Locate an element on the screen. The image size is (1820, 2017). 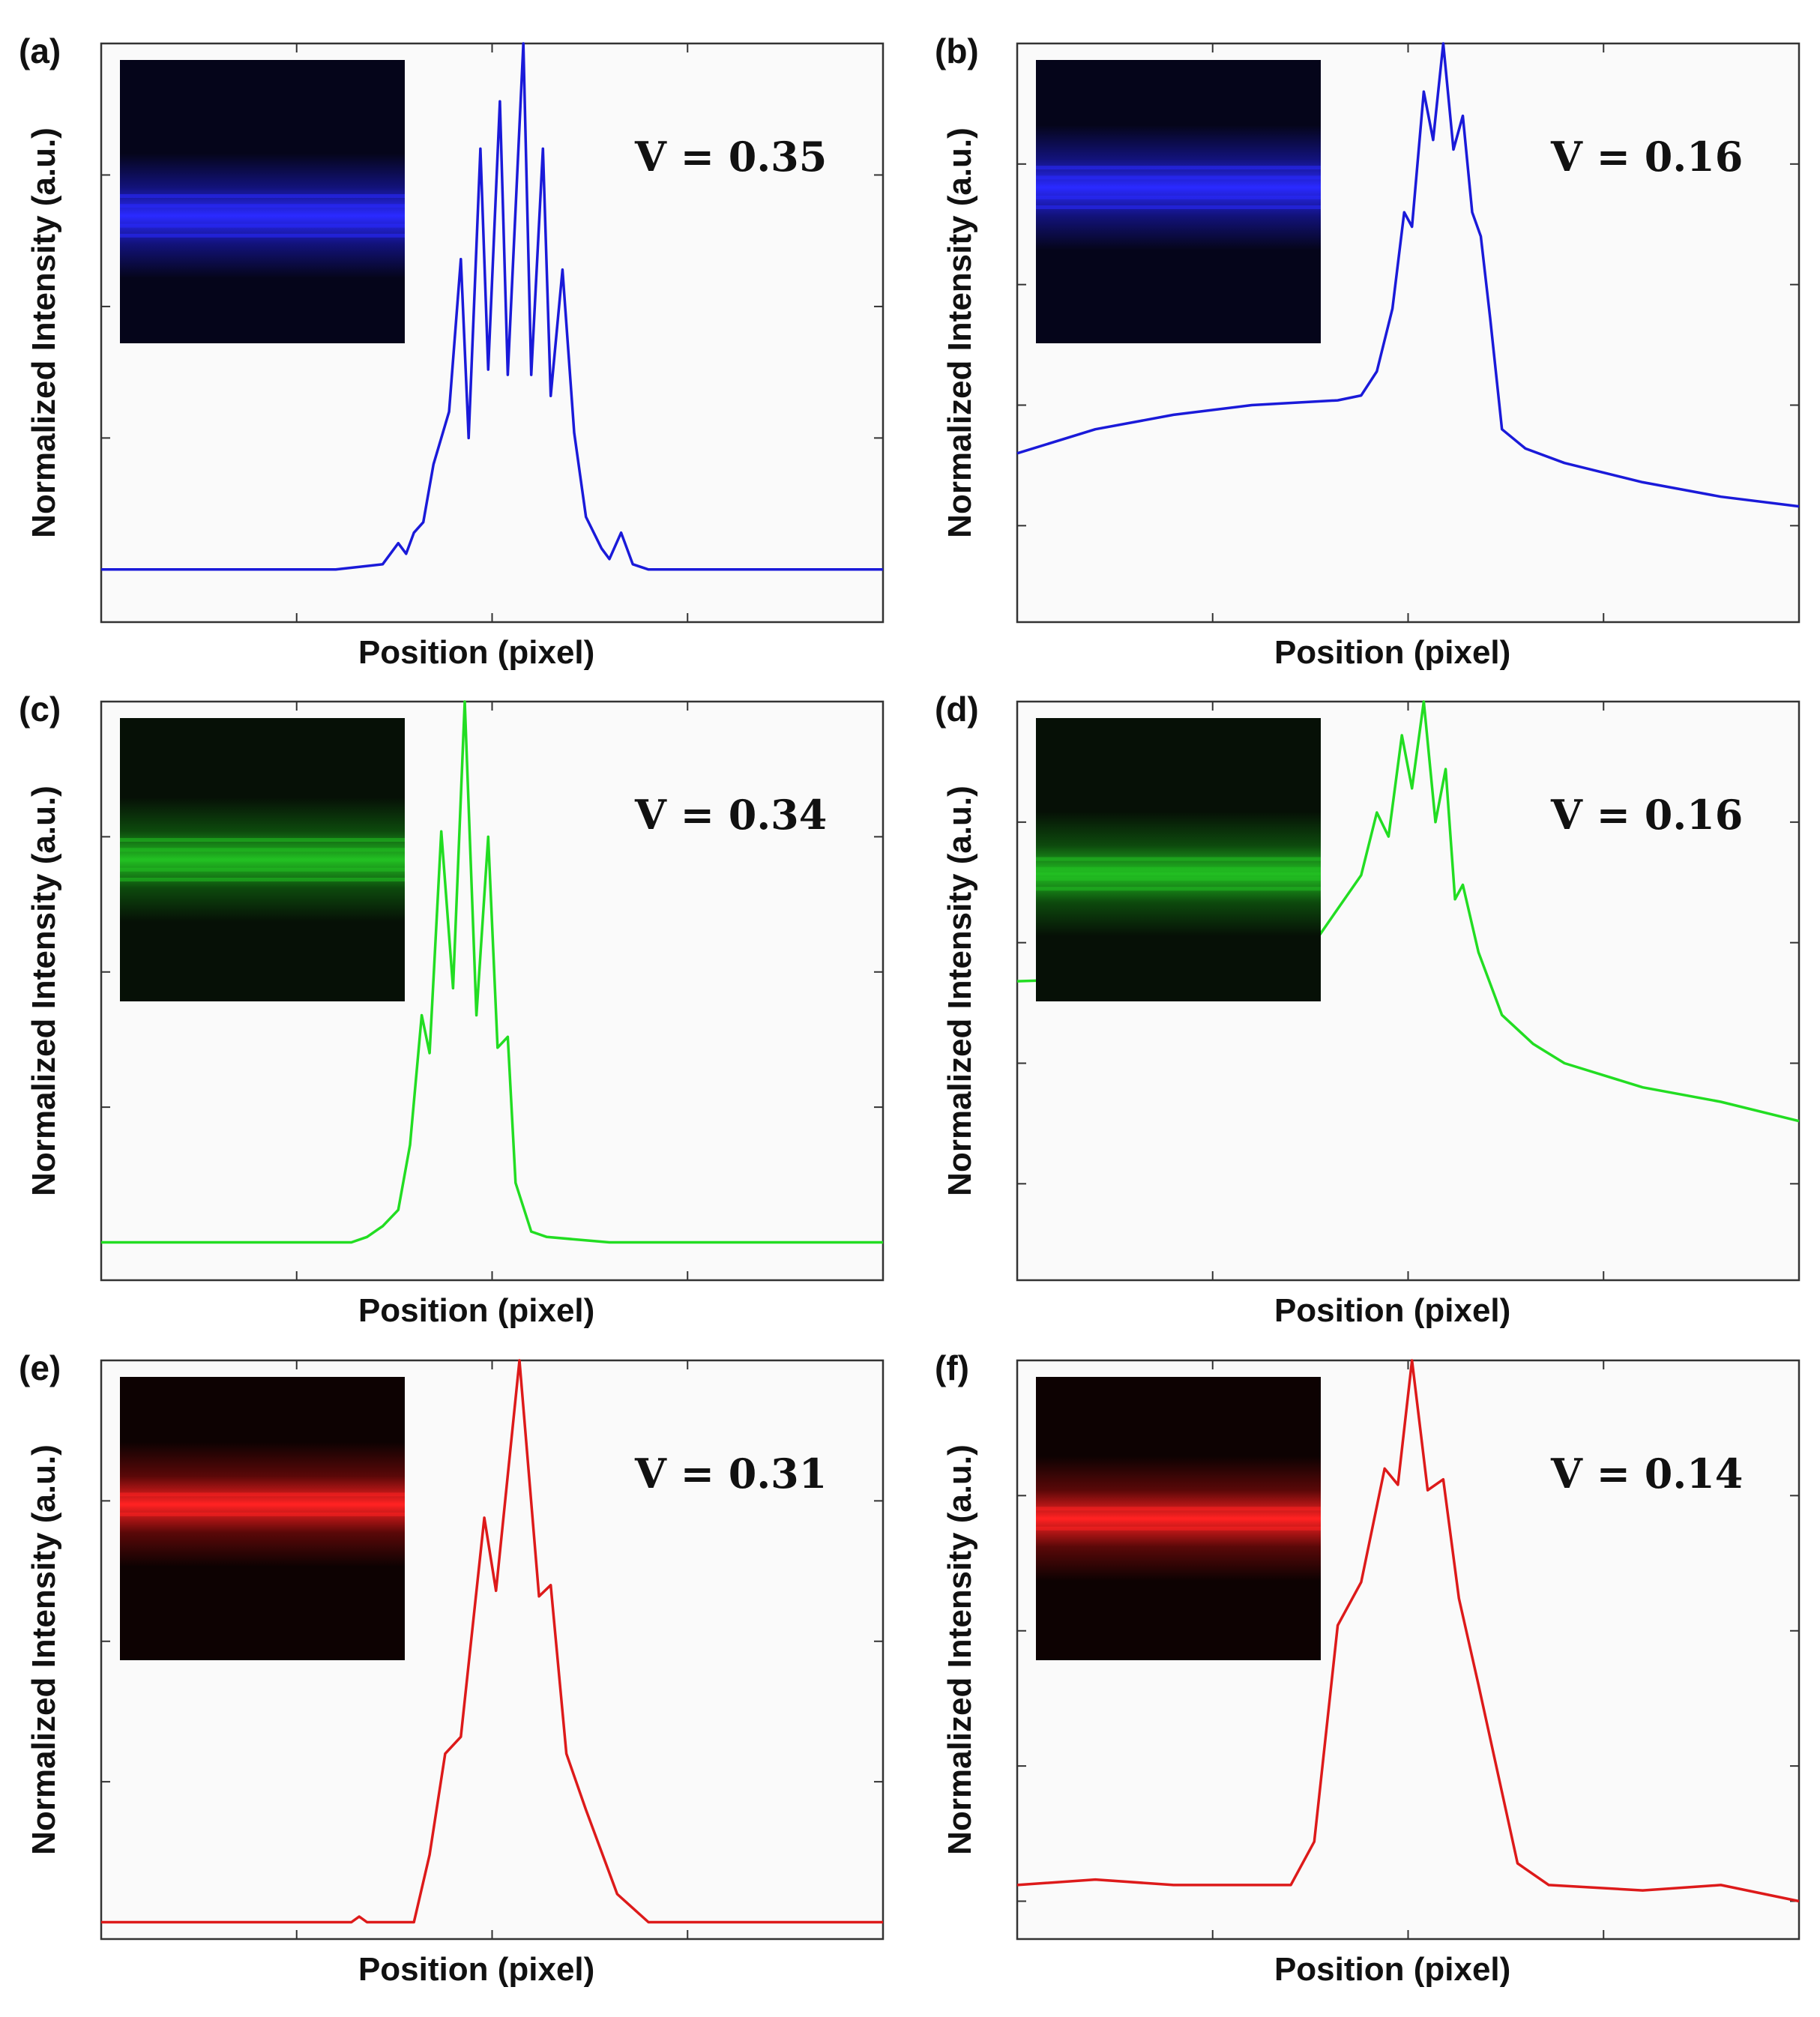
visibility-label: V = 0.34 is located at coordinates (730, 815).